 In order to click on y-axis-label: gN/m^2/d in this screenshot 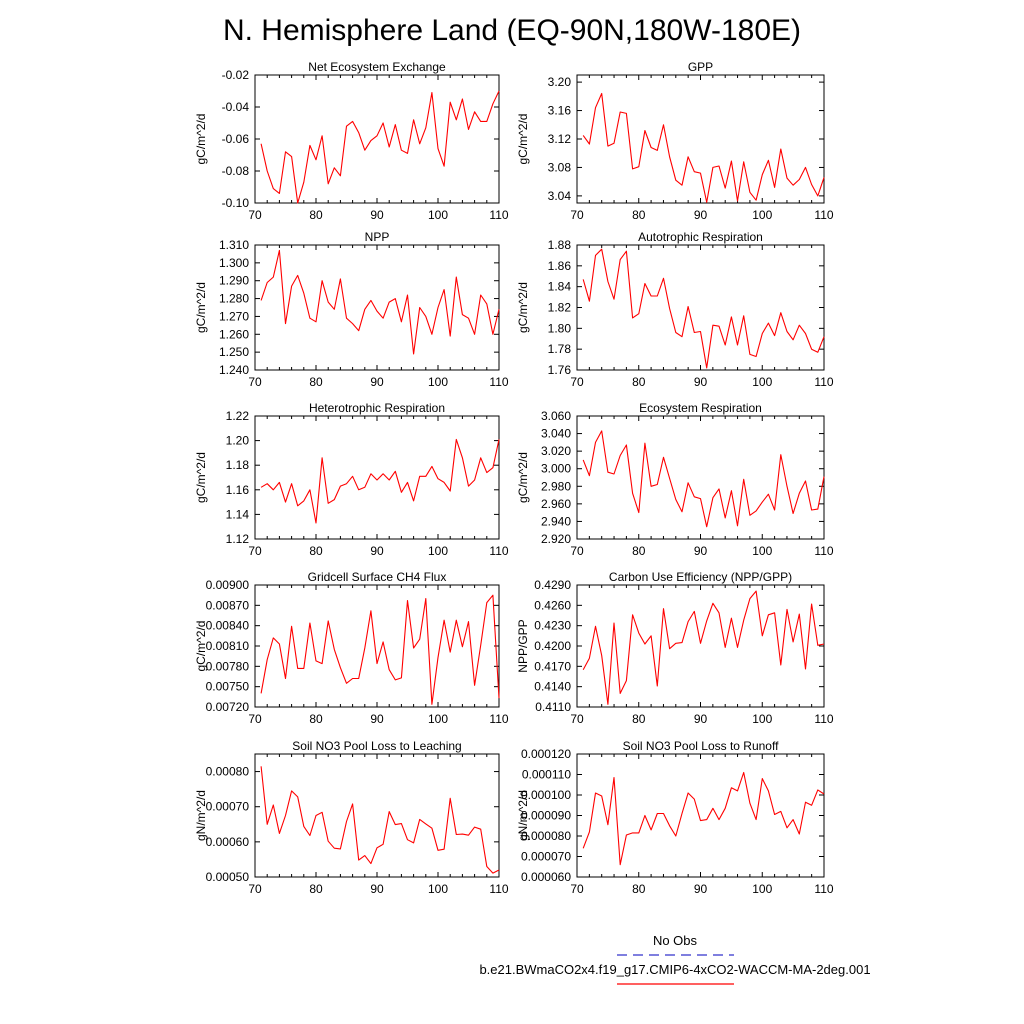, I will do `click(201, 815)`.